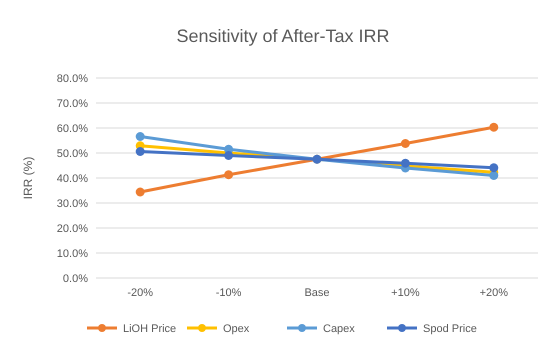 This screenshot has width=550, height=342. Describe the element at coordinates (75, 278) in the screenshot. I see `y-tick-label: 0.0%` at that location.